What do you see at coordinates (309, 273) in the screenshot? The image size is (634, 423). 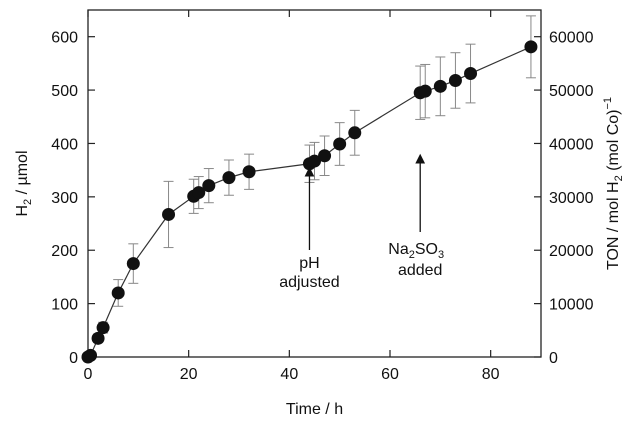 I see `annotation-ph-adjusted: pH adjusted` at bounding box center [309, 273].